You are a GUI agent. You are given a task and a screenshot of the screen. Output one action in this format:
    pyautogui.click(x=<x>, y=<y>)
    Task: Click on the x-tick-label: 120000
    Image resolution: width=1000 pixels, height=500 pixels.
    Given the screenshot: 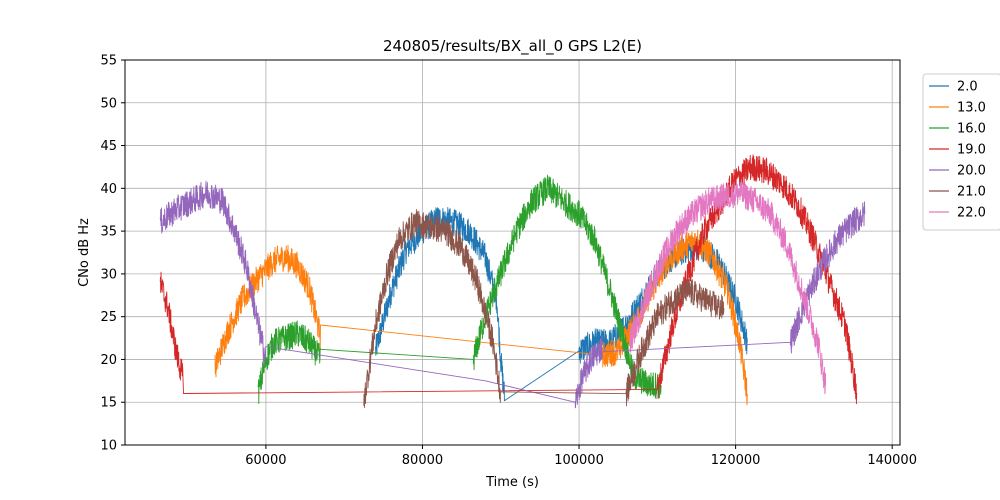 What is the action you would take?
    pyautogui.click(x=736, y=460)
    